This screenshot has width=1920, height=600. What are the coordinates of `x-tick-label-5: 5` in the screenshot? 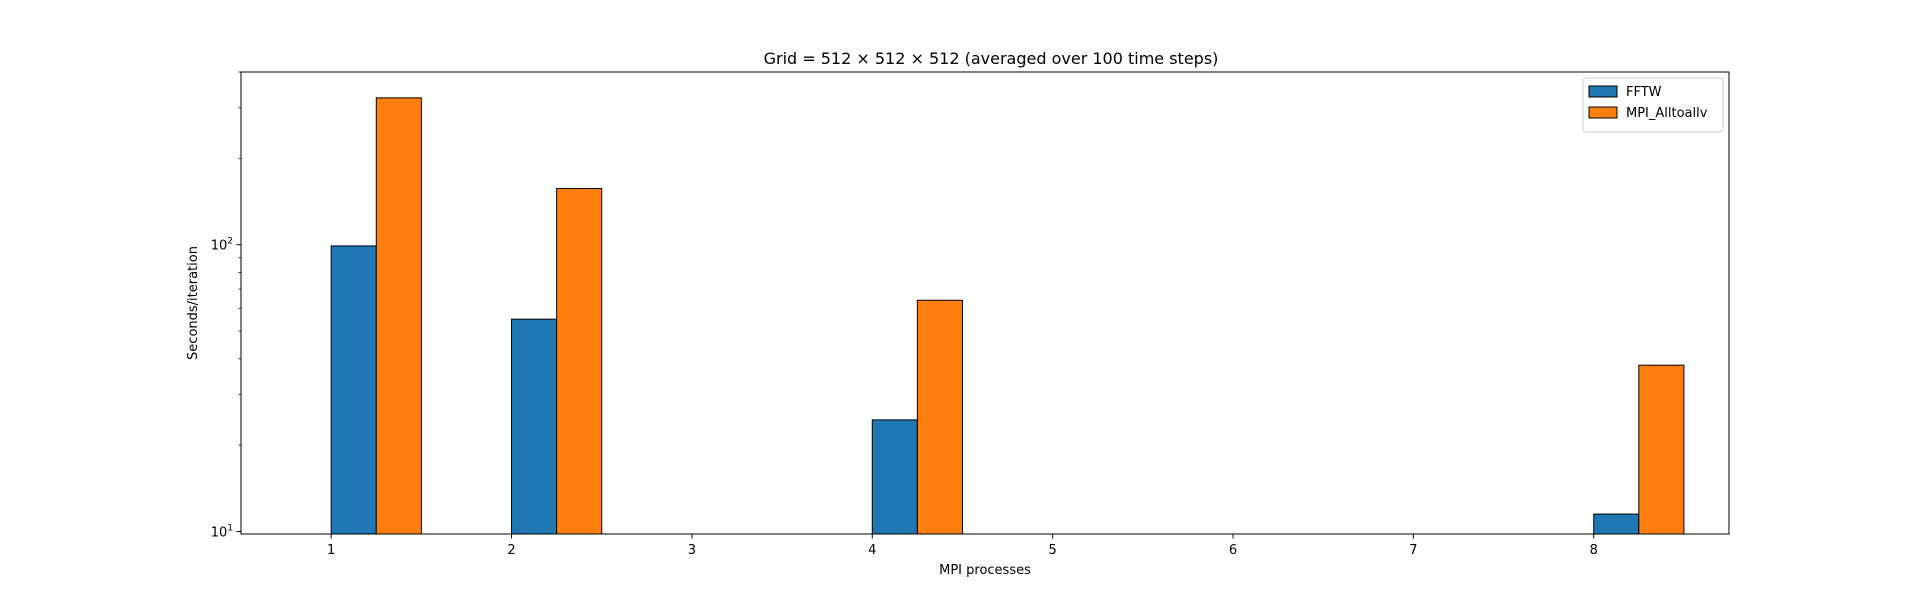 It's located at (1052, 550).